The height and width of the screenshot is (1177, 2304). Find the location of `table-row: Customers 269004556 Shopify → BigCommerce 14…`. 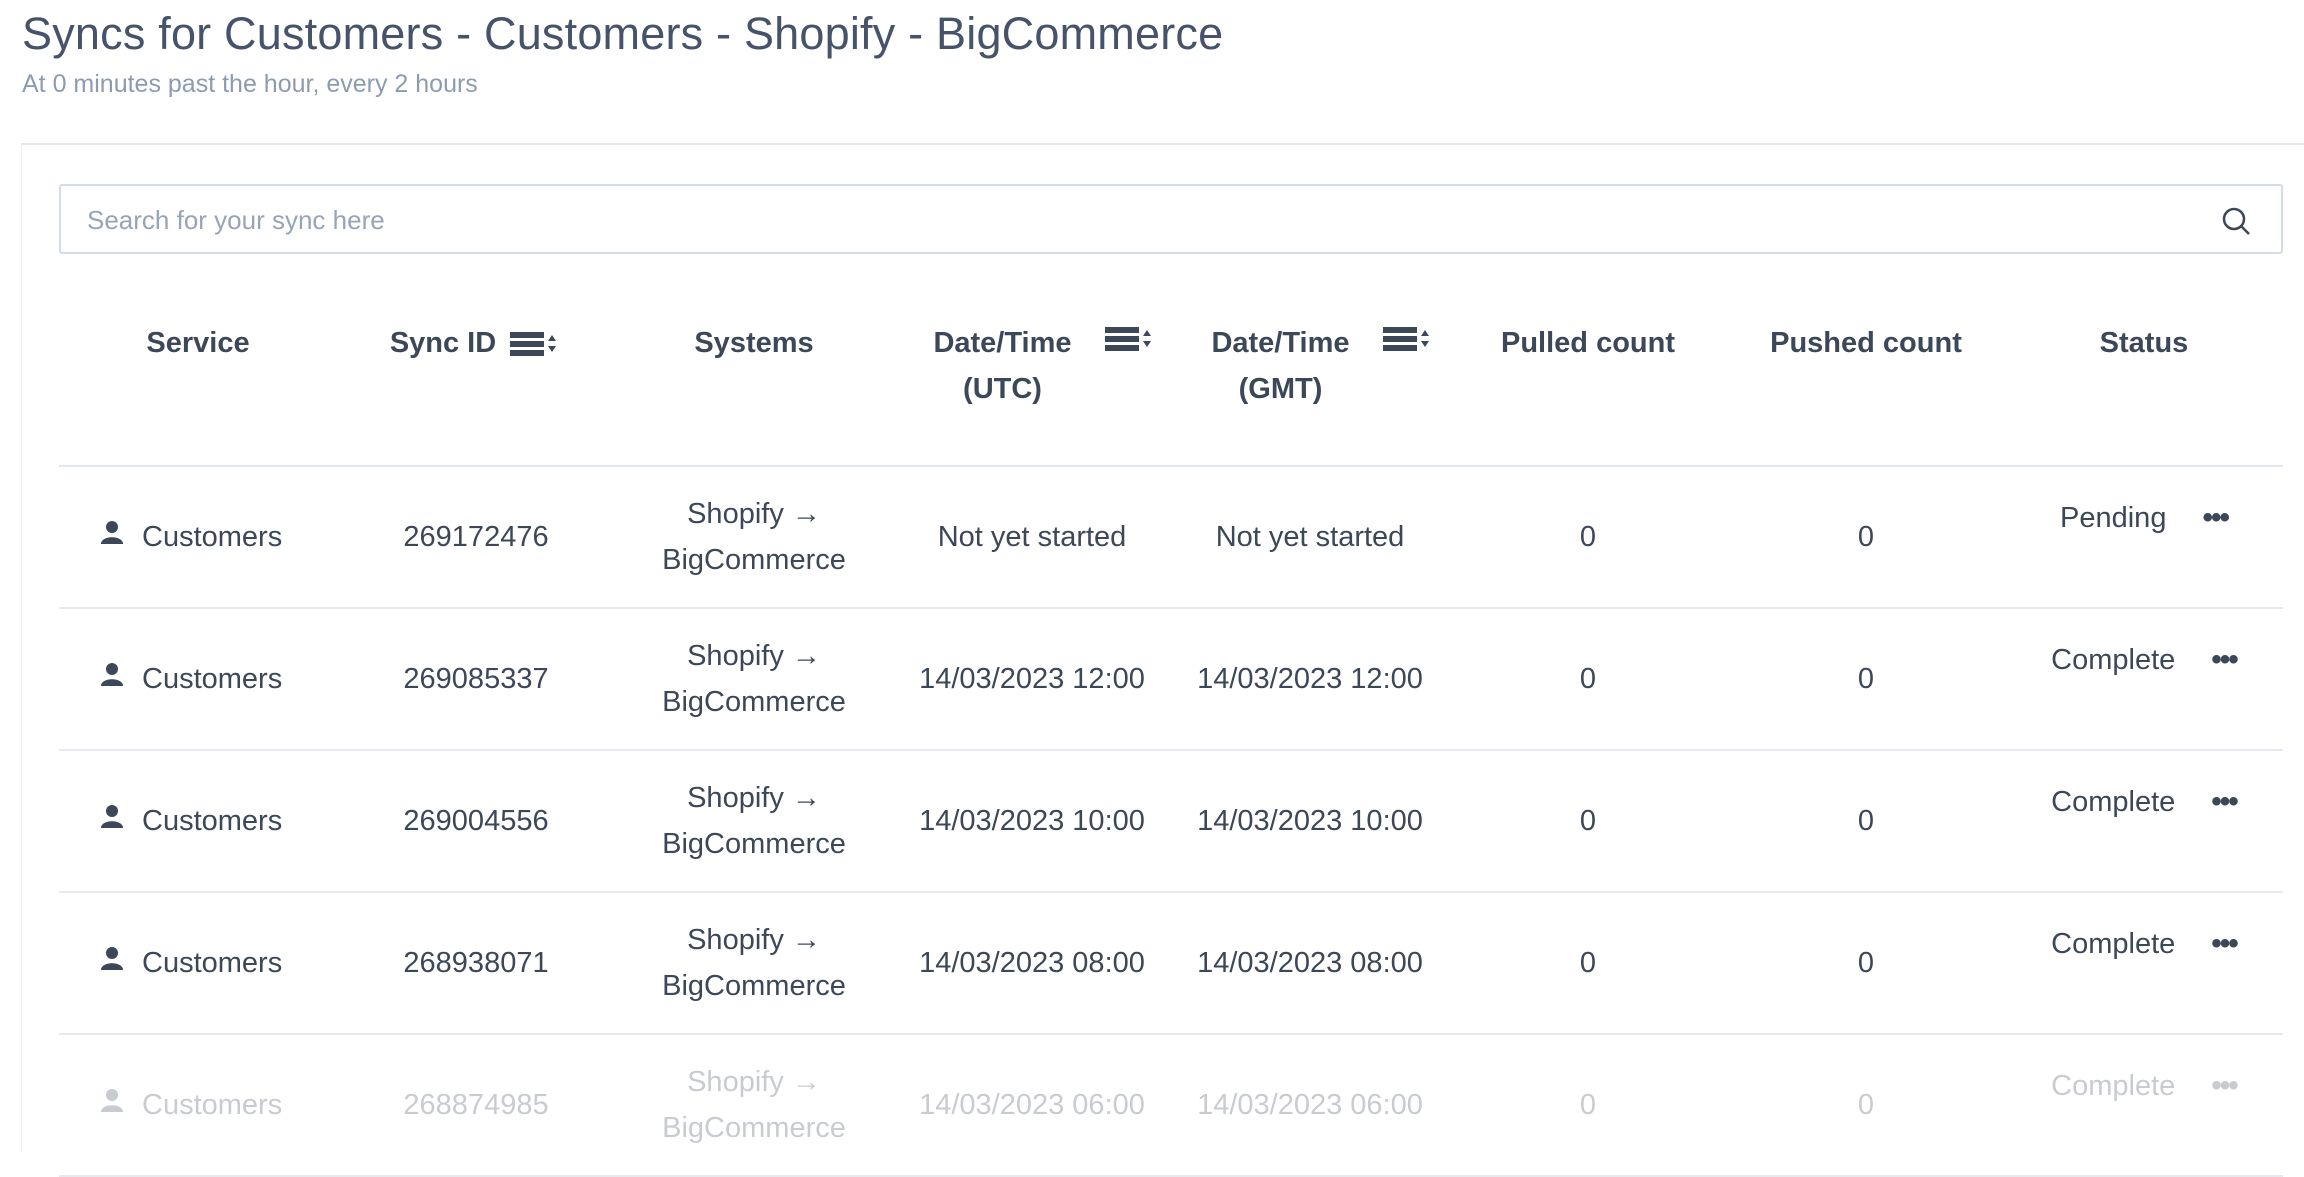

table-row: Customers 269004556 Shopify → BigCommerce 14… is located at coordinates (1171, 821).